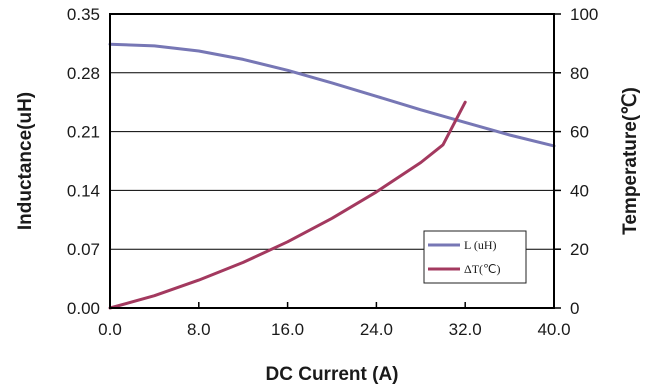  Describe the element at coordinates (630, 161) in the screenshot. I see `right-axis-title: Temperature(℃)` at that location.